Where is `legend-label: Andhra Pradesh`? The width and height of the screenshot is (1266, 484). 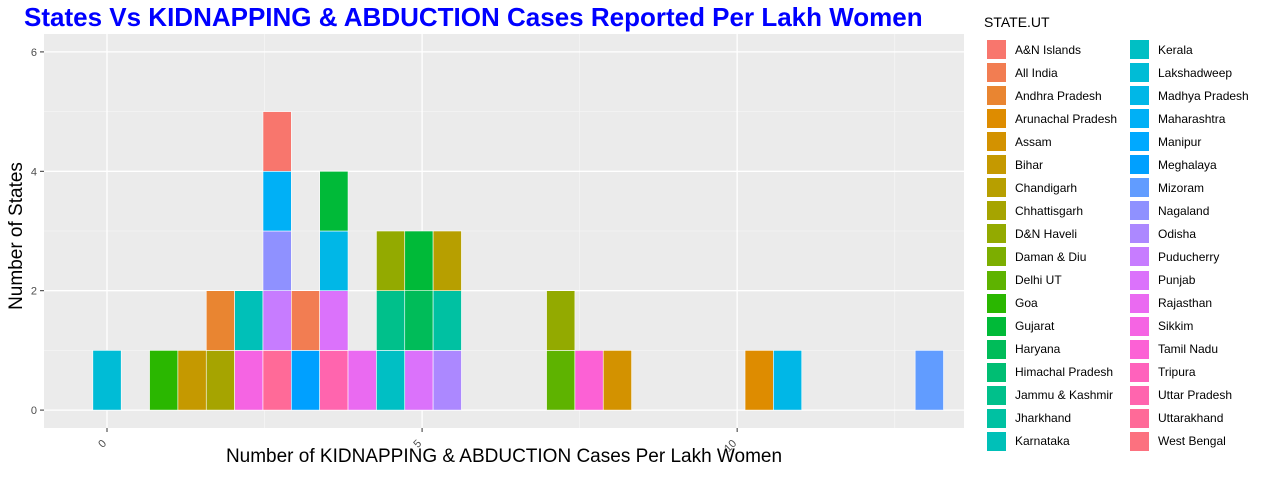
legend-label: Andhra Pradesh is located at coordinates (1058, 95).